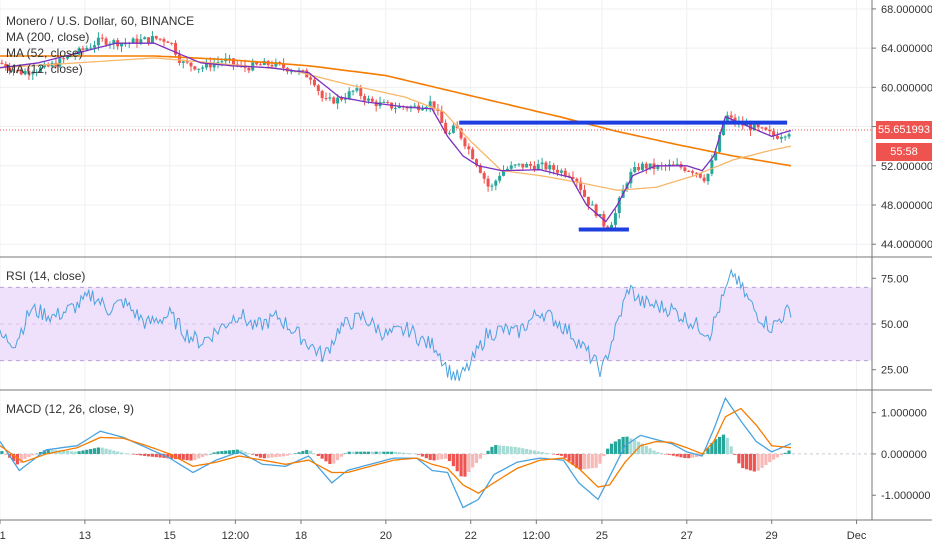  Describe the element at coordinates (3, 536) in the screenshot. I see `time-axis-label: 11` at that location.